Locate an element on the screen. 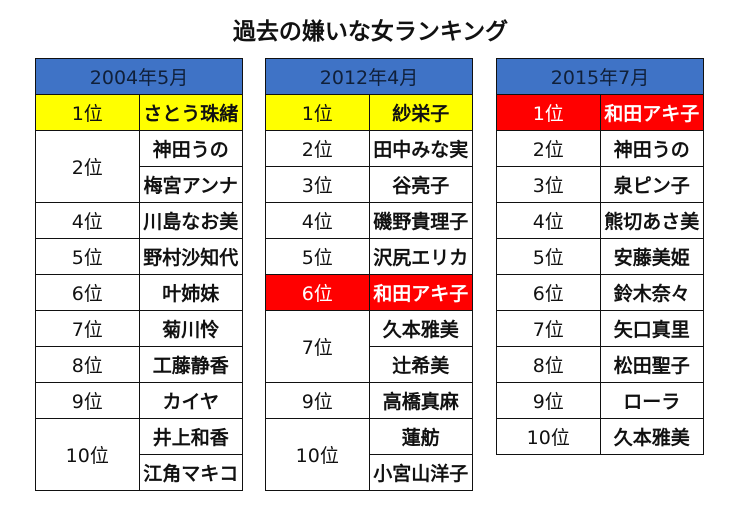 The image size is (741, 510). rank-row: 10位 久本雅美 is located at coordinates (600, 436).